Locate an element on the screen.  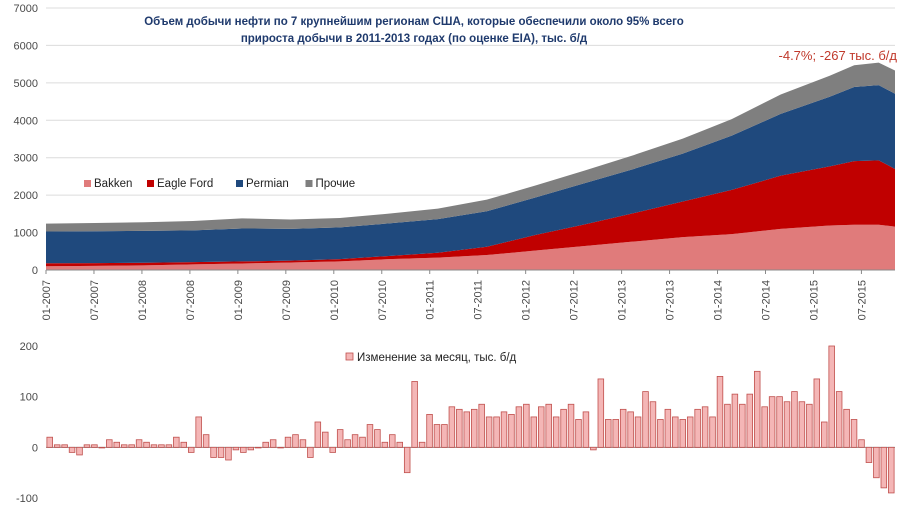
bottom-legend: Изменение за месяц, тыс. б/д is located at coordinates (431, 358).